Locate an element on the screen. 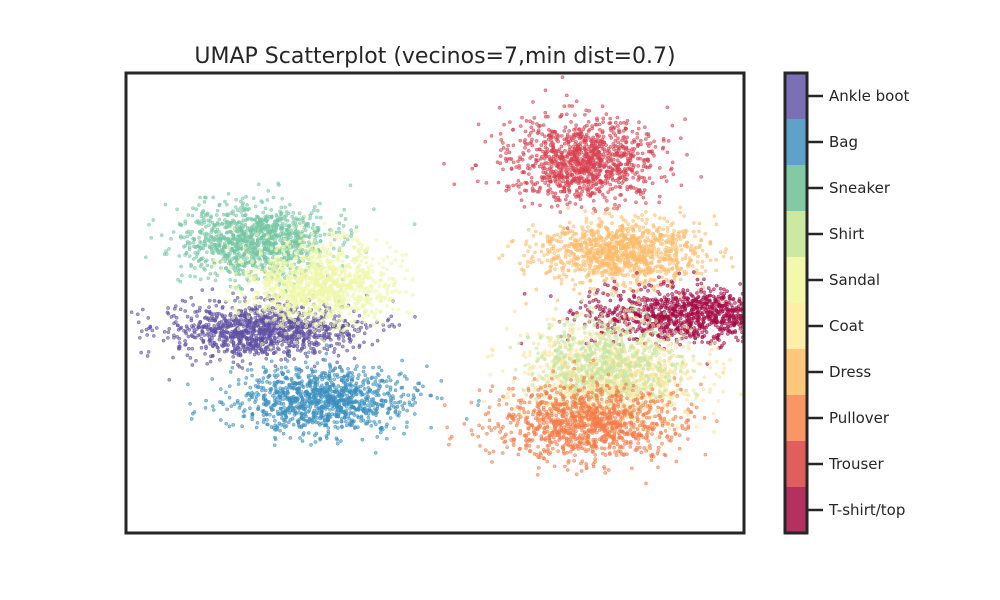 This screenshot has width=1000, height=600. cluster-sandal is located at coordinates (313, 282).